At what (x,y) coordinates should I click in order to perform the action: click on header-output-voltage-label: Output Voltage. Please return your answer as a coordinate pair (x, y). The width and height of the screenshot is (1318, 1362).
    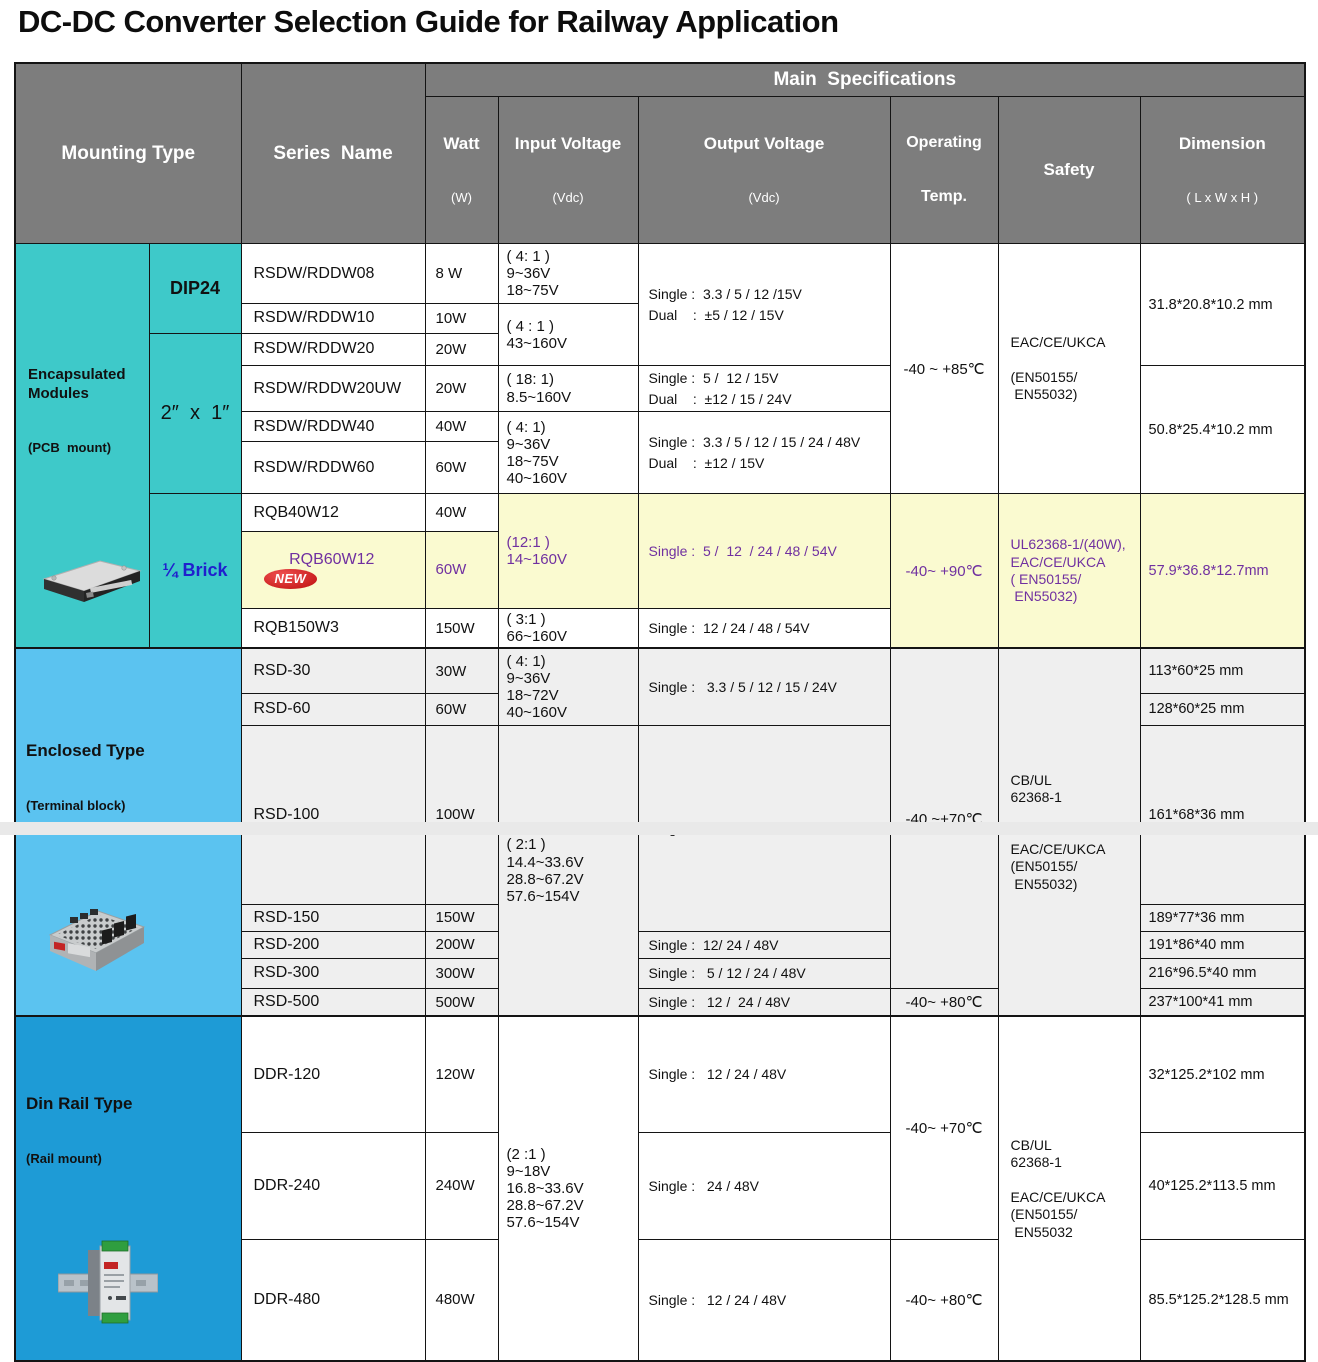
    Looking at the image, I should click on (764, 144).